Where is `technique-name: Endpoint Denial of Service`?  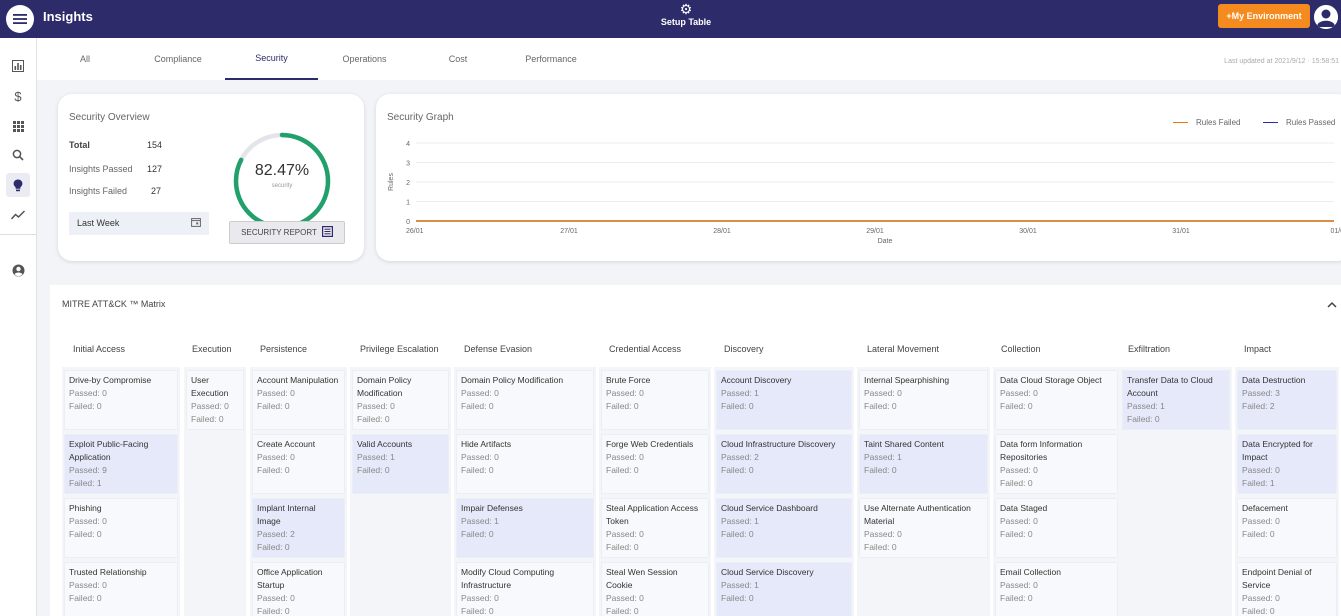
technique-name: Endpoint Denial of Service is located at coordinates (1277, 578).